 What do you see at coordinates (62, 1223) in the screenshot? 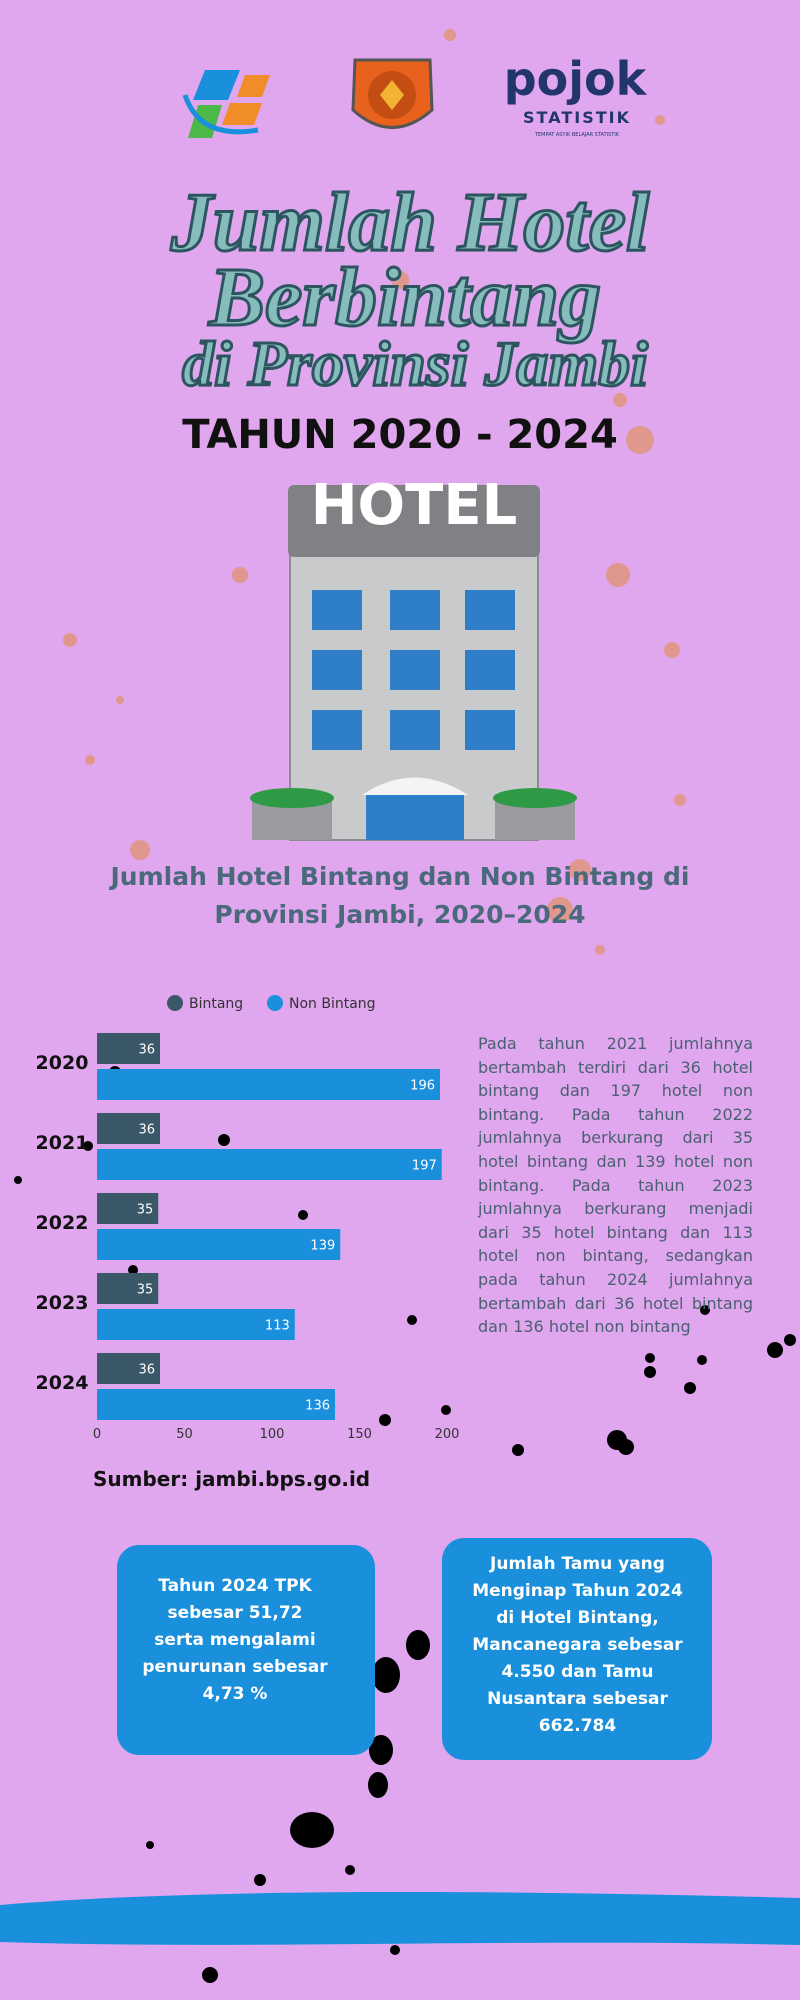
I see `y-tick-label: 2022` at bounding box center [62, 1223].